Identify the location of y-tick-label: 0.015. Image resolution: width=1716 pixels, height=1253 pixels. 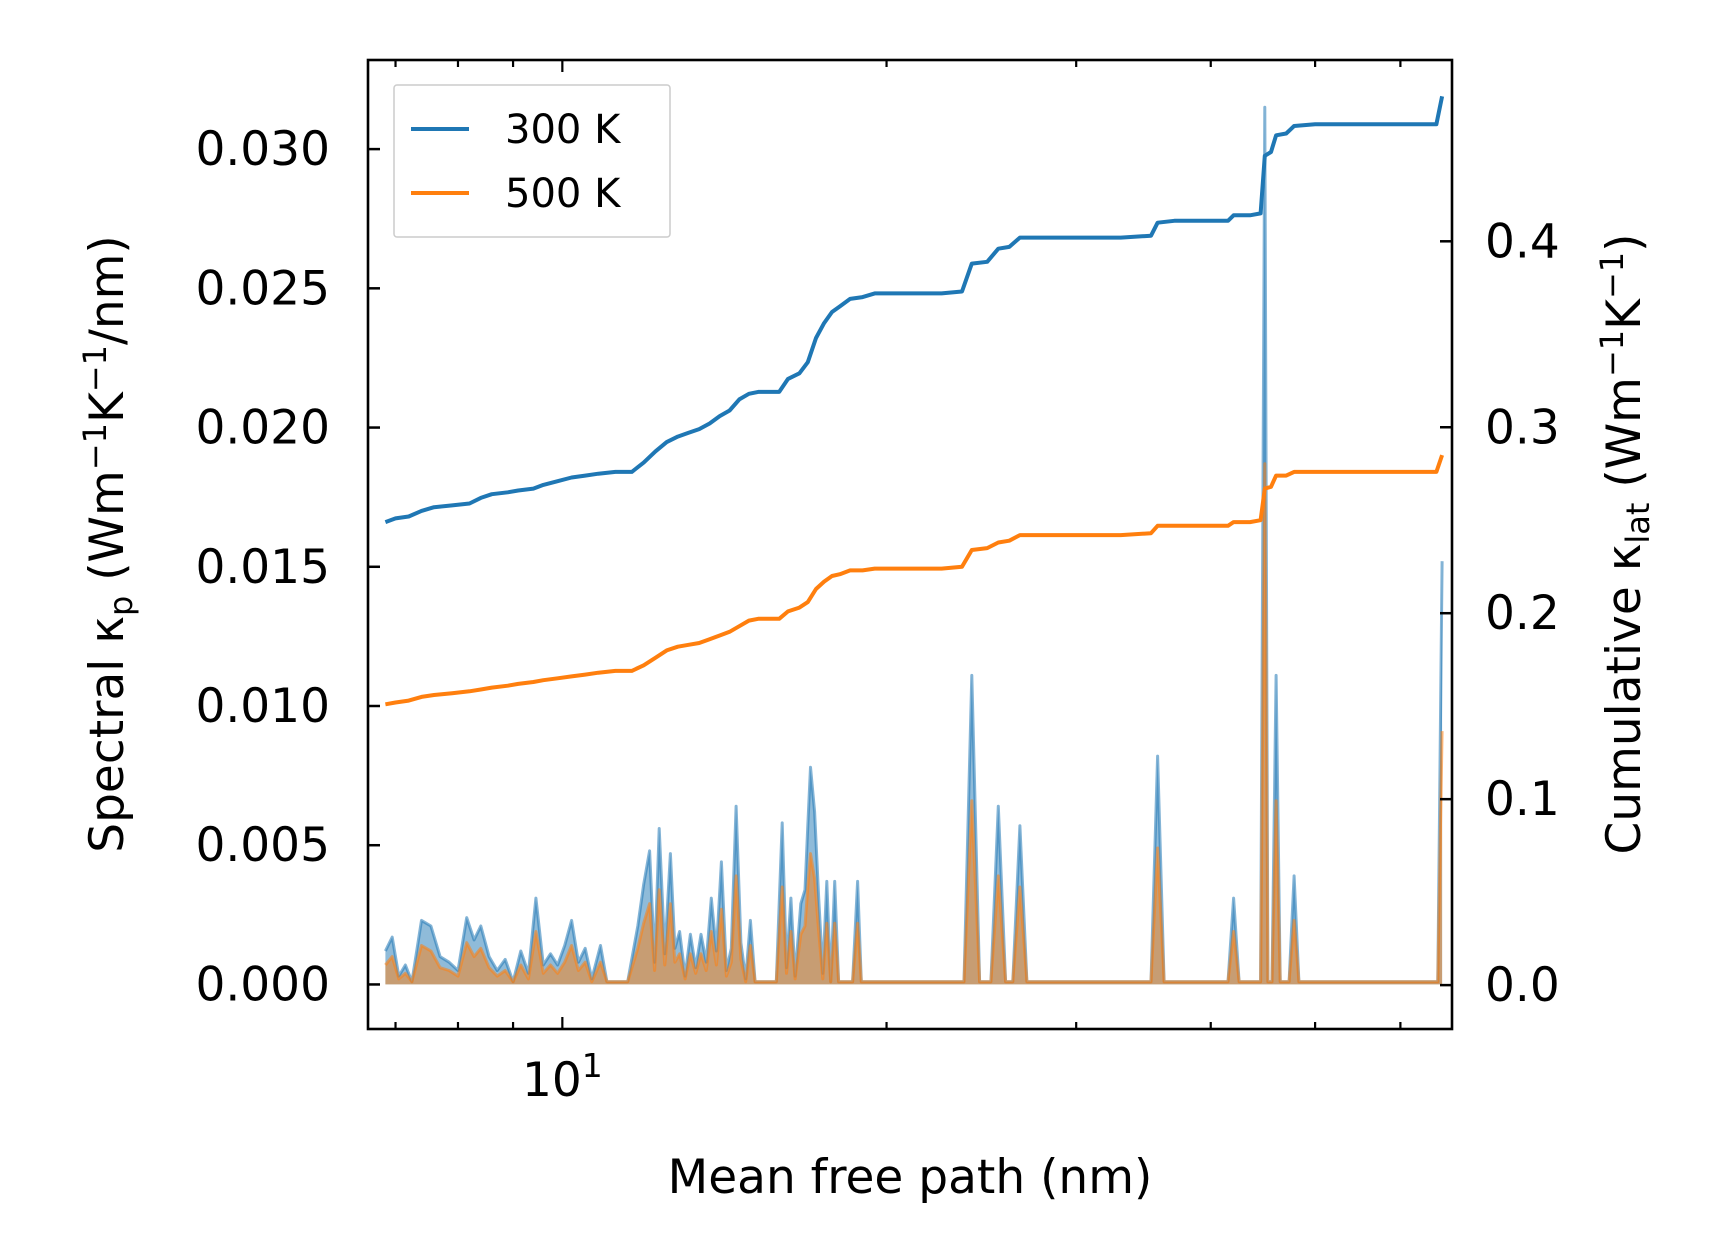
(262, 567).